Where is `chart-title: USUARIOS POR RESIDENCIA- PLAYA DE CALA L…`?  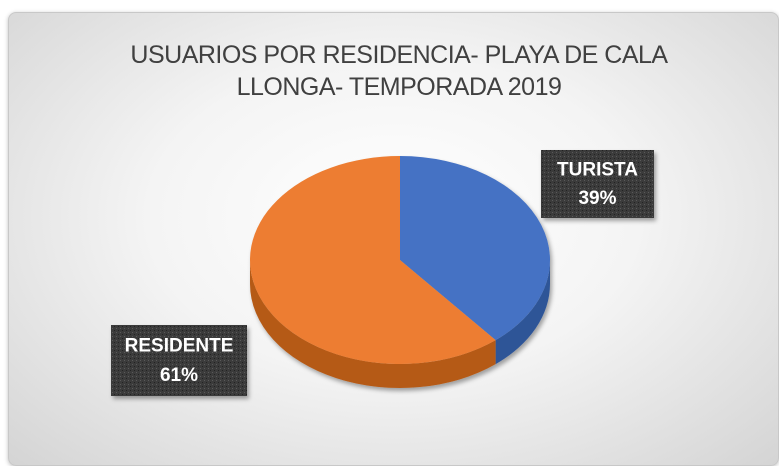 chart-title: USUARIOS POR RESIDENCIA- PLAYA DE CALA L… is located at coordinates (399, 71).